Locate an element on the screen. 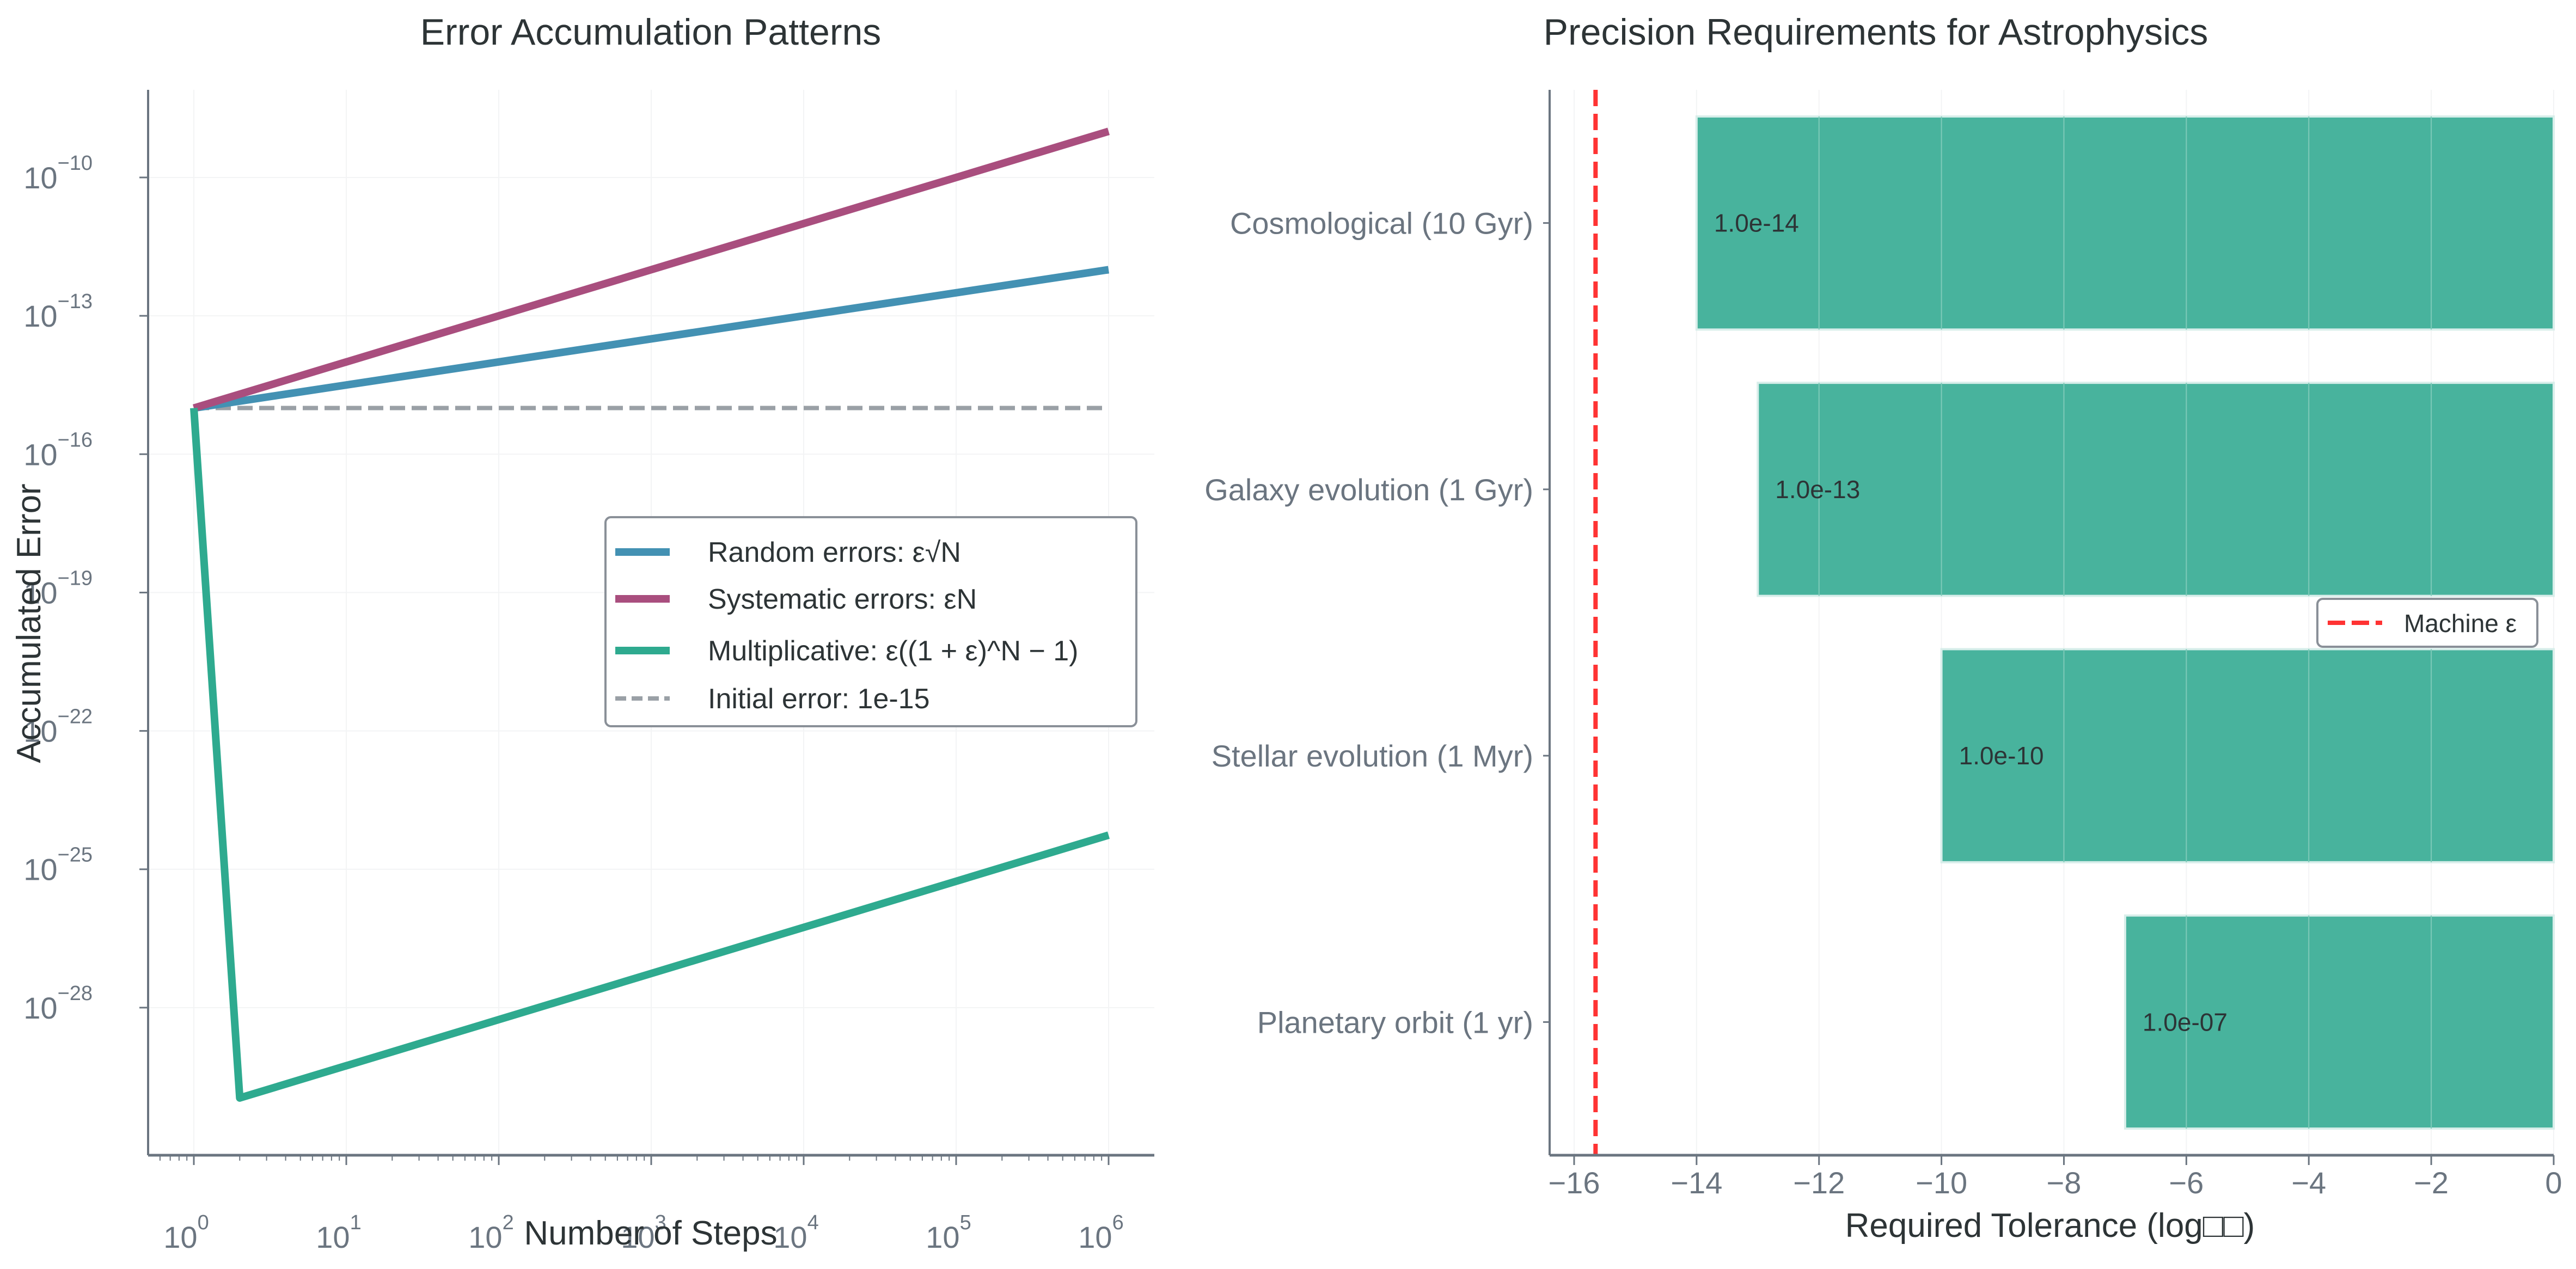 Image resolution: width=2576 pixels, height=1269 pixels. x-tick-label: −16 is located at coordinates (1574, 1183).